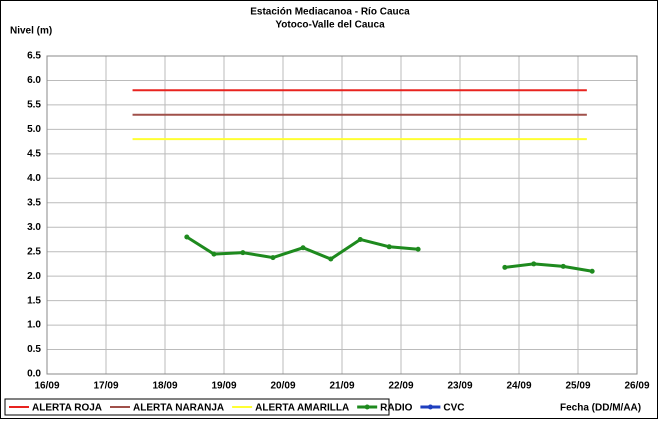  I want to click on y-tick-label: 4.5, so click(34, 153).